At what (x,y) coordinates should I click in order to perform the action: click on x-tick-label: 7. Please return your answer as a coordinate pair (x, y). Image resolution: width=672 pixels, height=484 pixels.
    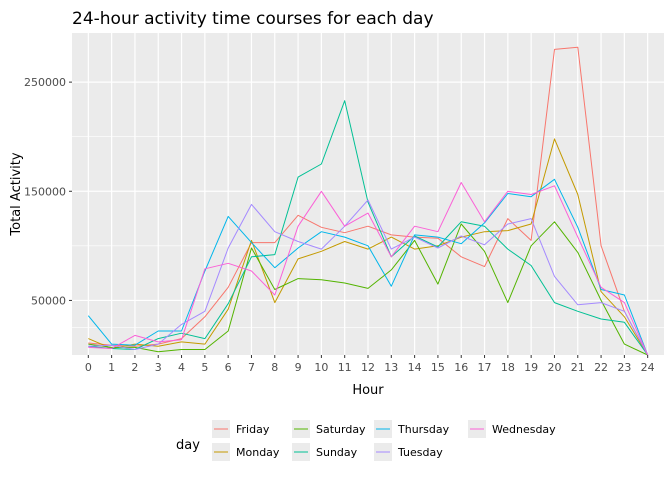
    Looking at the image, I should click on (251, 367).